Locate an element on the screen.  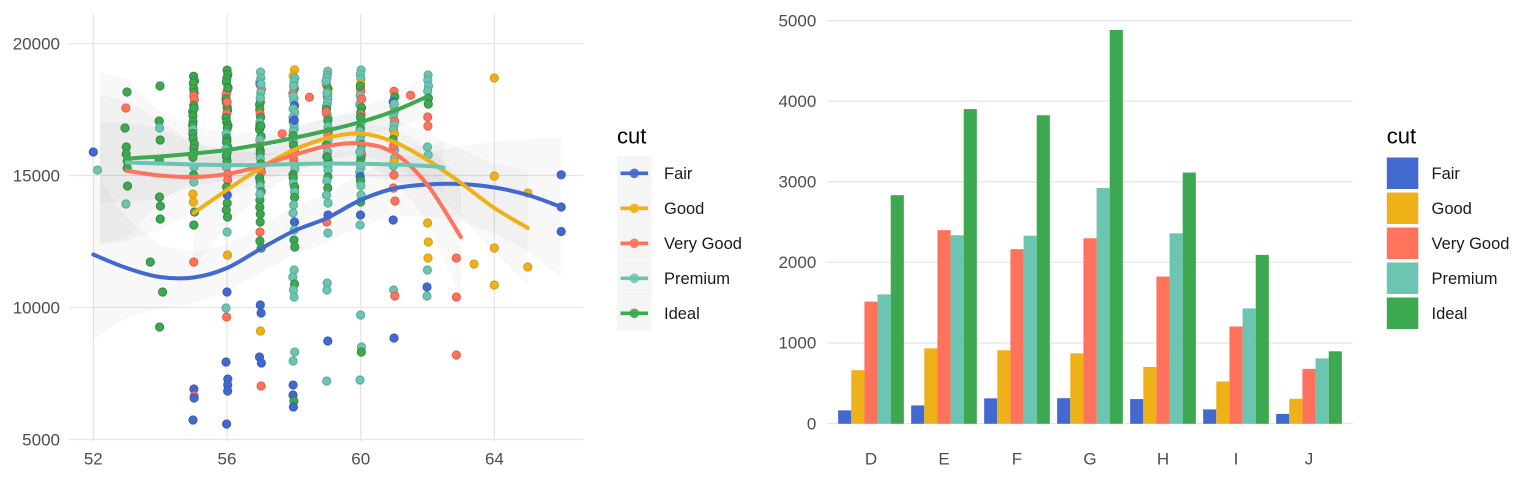
svg-text: F is located at coordinates (1017, 459).